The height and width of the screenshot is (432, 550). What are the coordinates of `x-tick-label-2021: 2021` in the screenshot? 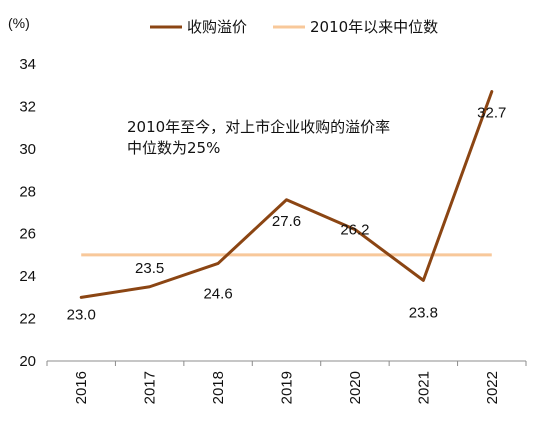 It's located at (423, 387).